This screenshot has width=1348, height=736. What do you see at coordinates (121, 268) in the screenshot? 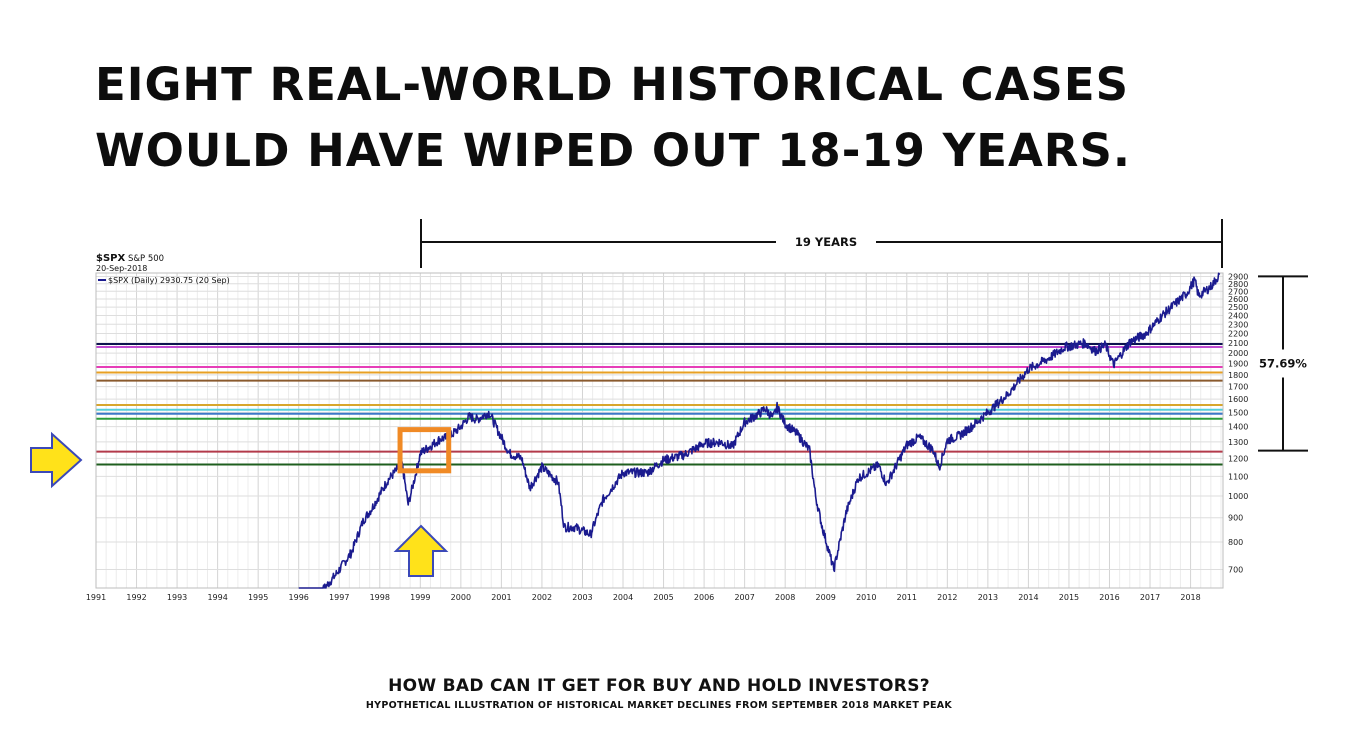
I see `chart-date: 20-Sep-2018` at bounding box center [121, 268].